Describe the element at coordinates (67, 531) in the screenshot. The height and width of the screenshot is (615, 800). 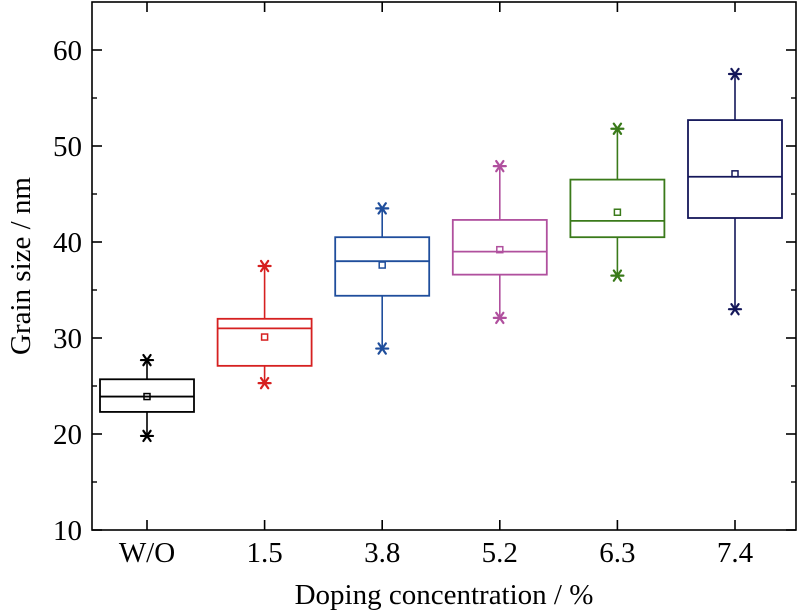
I see `y-tick-label: 10` at that location.